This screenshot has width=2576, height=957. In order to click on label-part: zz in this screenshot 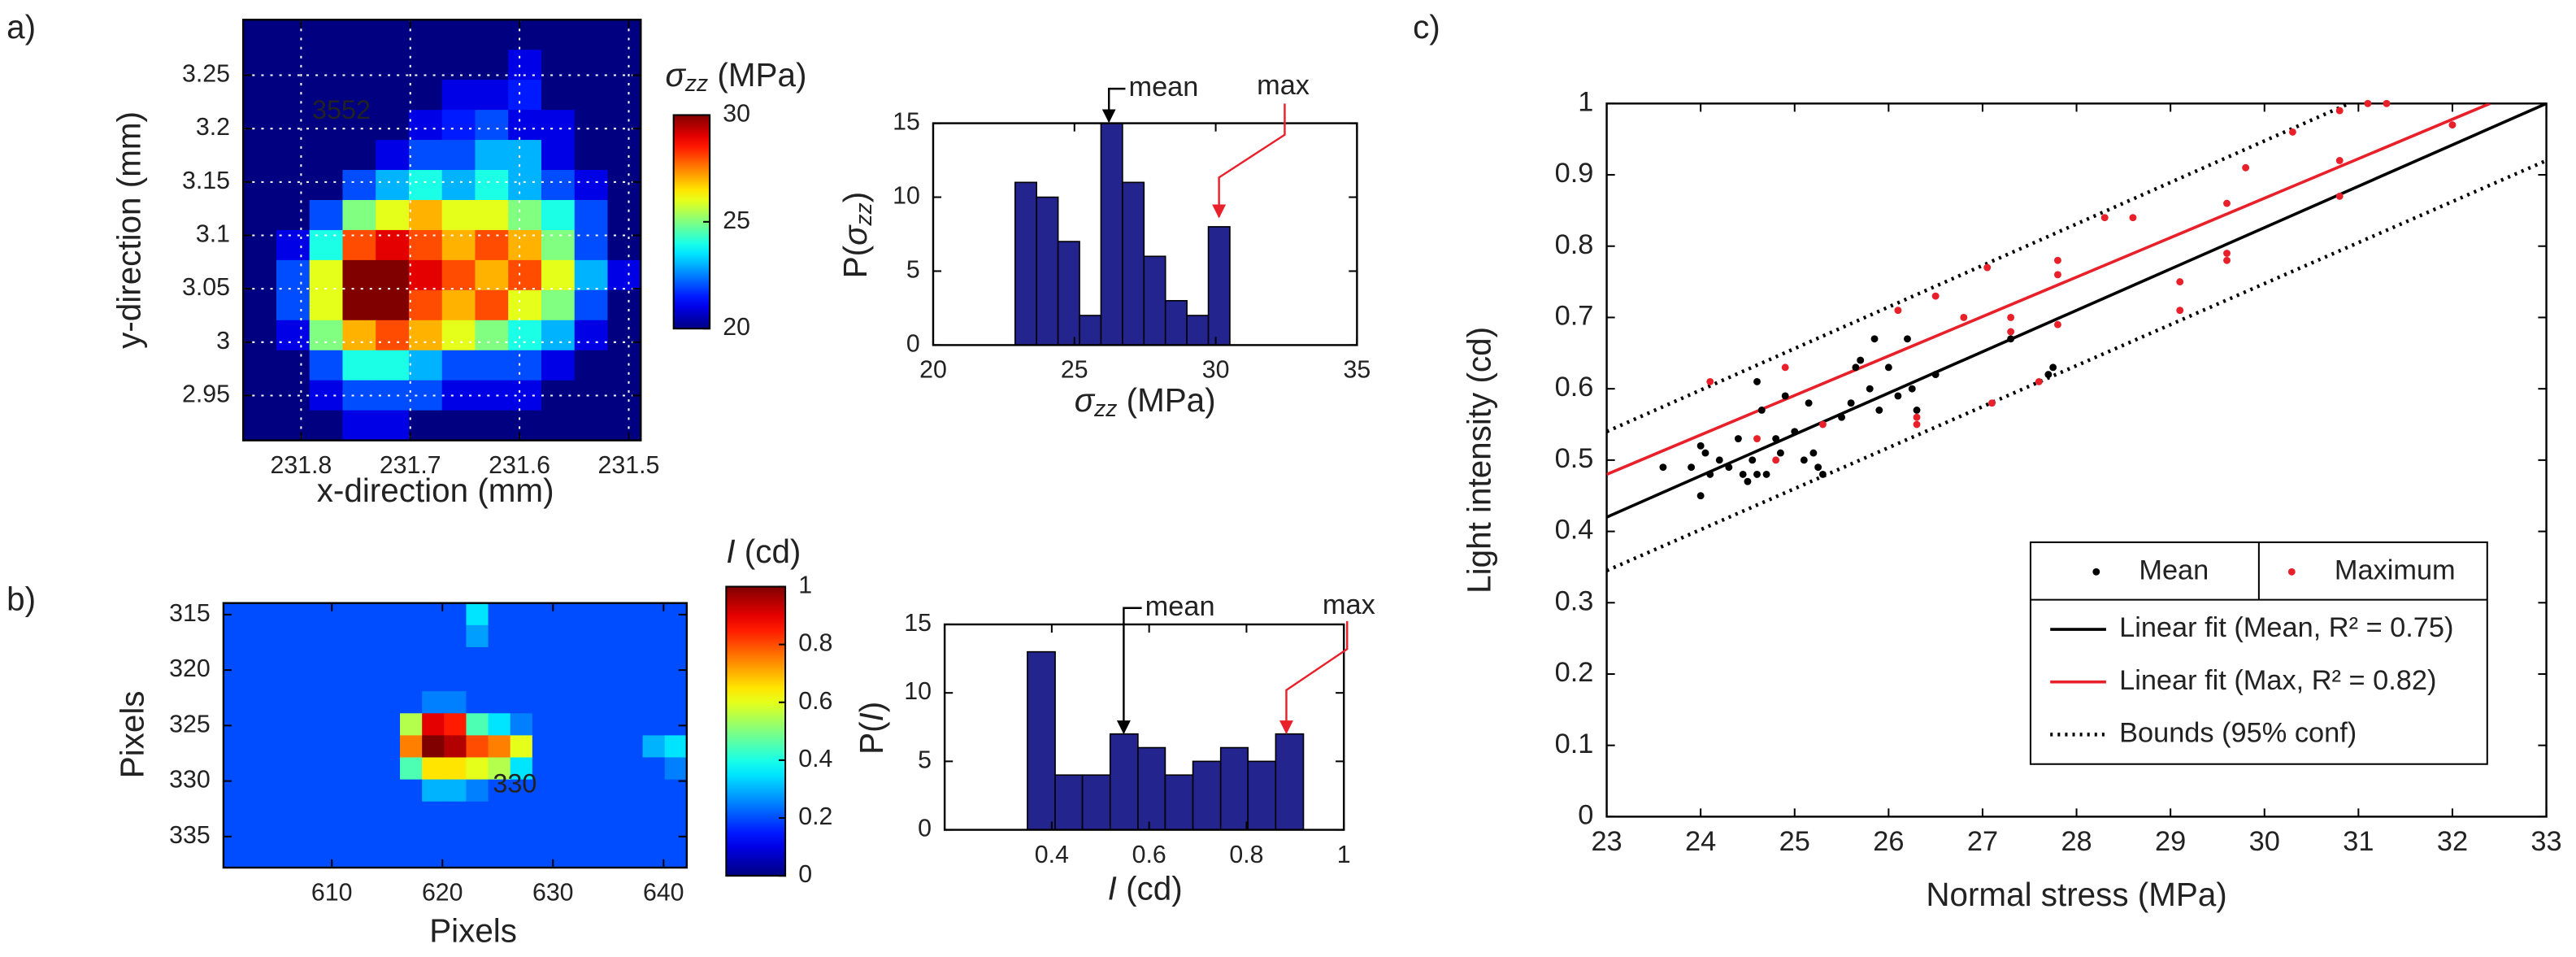, I will do `click(696, 84)`.